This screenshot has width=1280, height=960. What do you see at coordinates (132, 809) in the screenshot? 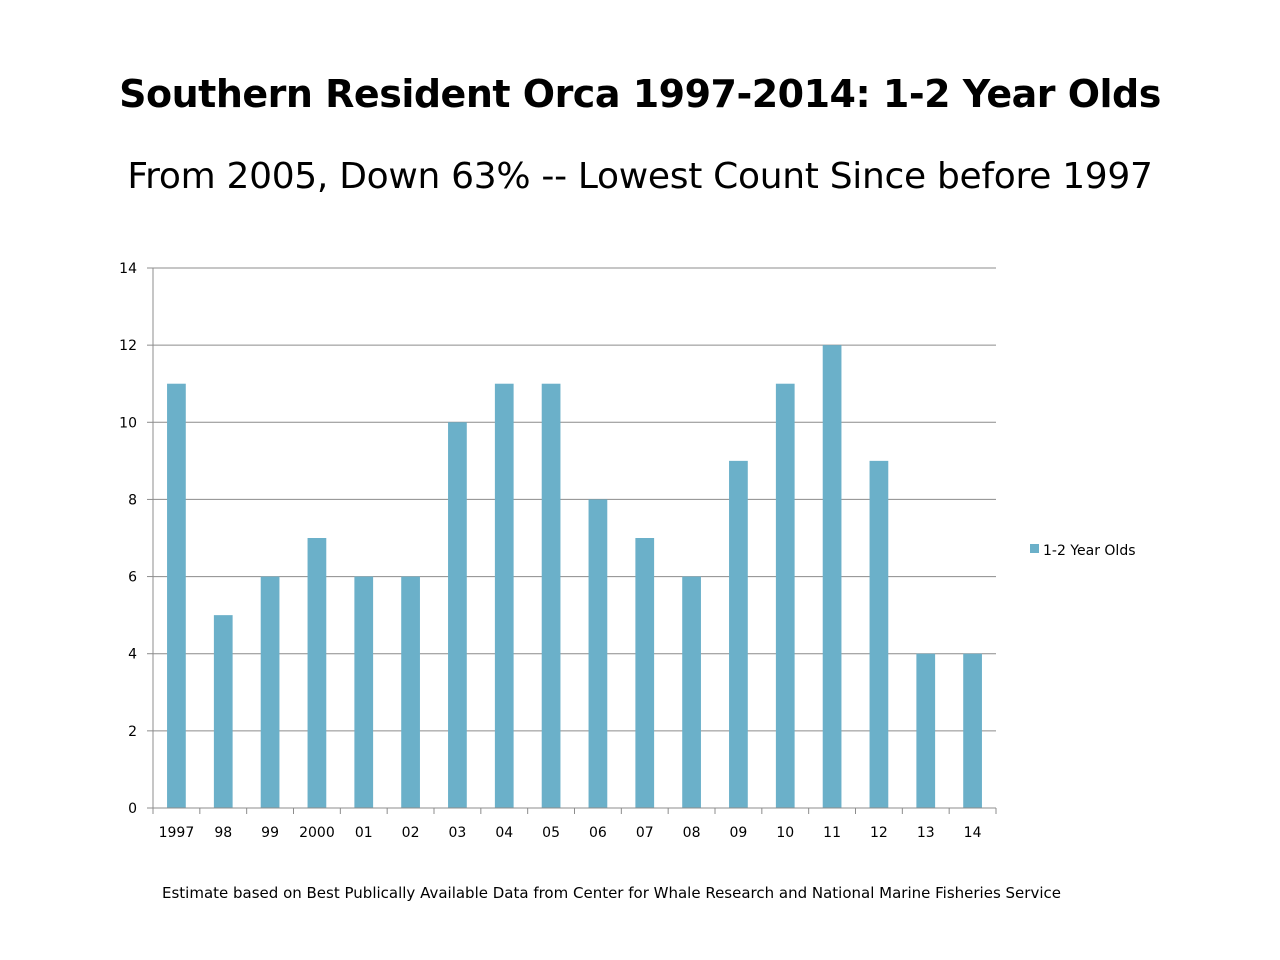
I see `y-tick-label: 0` at bounding box center [132, 809].